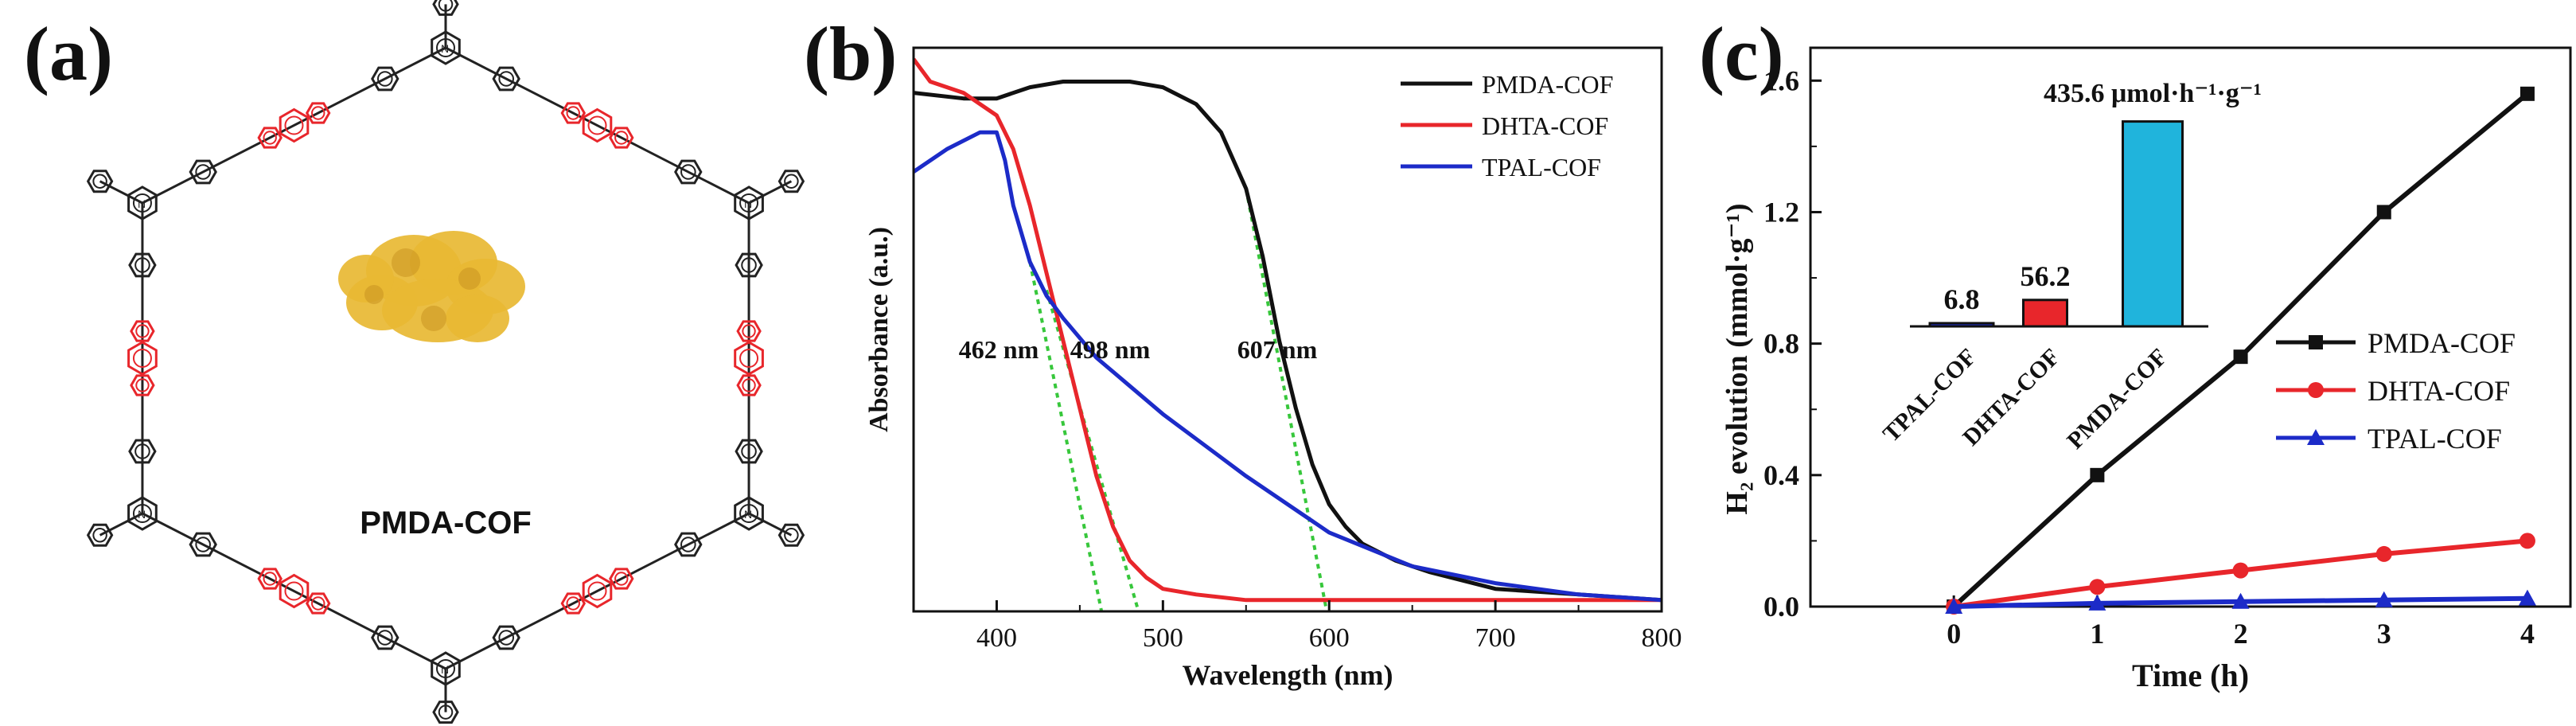  I want to click on legend-marker-dhta-cof, so click(2316, 390).